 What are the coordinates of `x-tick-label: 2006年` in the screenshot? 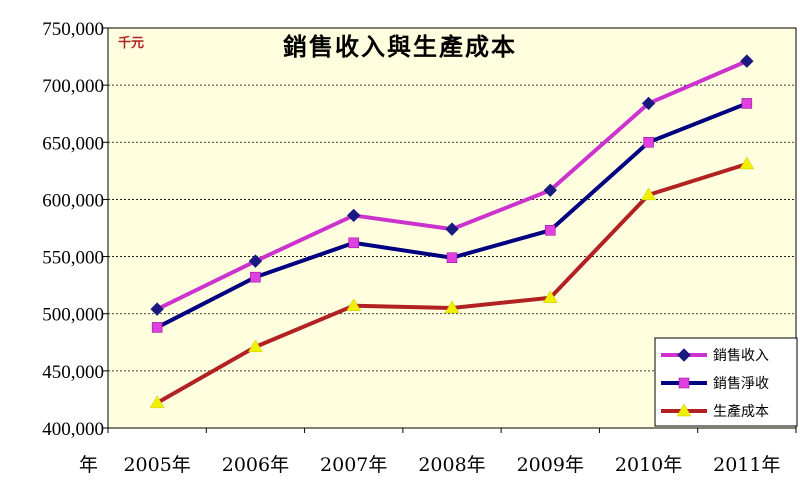 It's located at (255, 465).